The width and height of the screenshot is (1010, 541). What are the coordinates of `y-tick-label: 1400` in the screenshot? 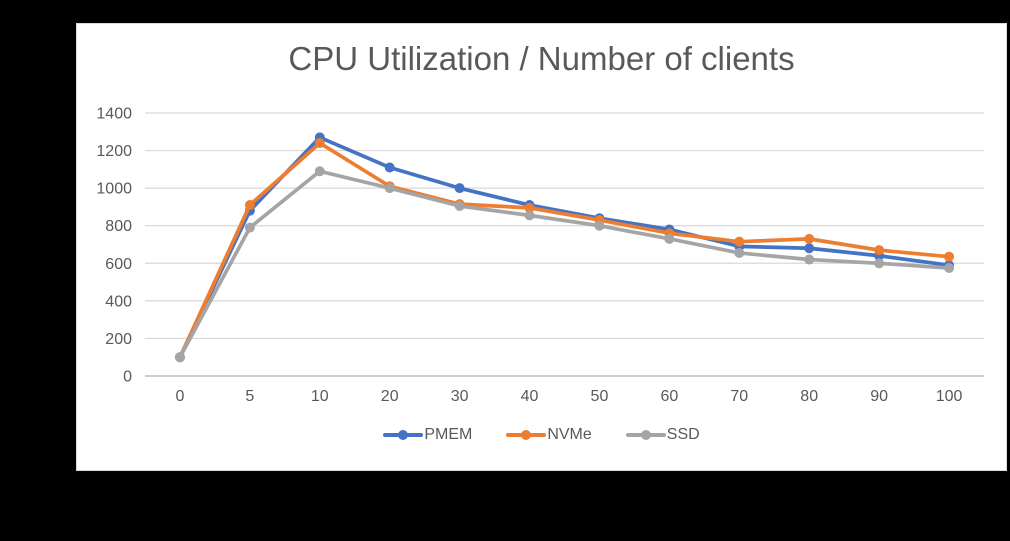 It's located at (114, 114).